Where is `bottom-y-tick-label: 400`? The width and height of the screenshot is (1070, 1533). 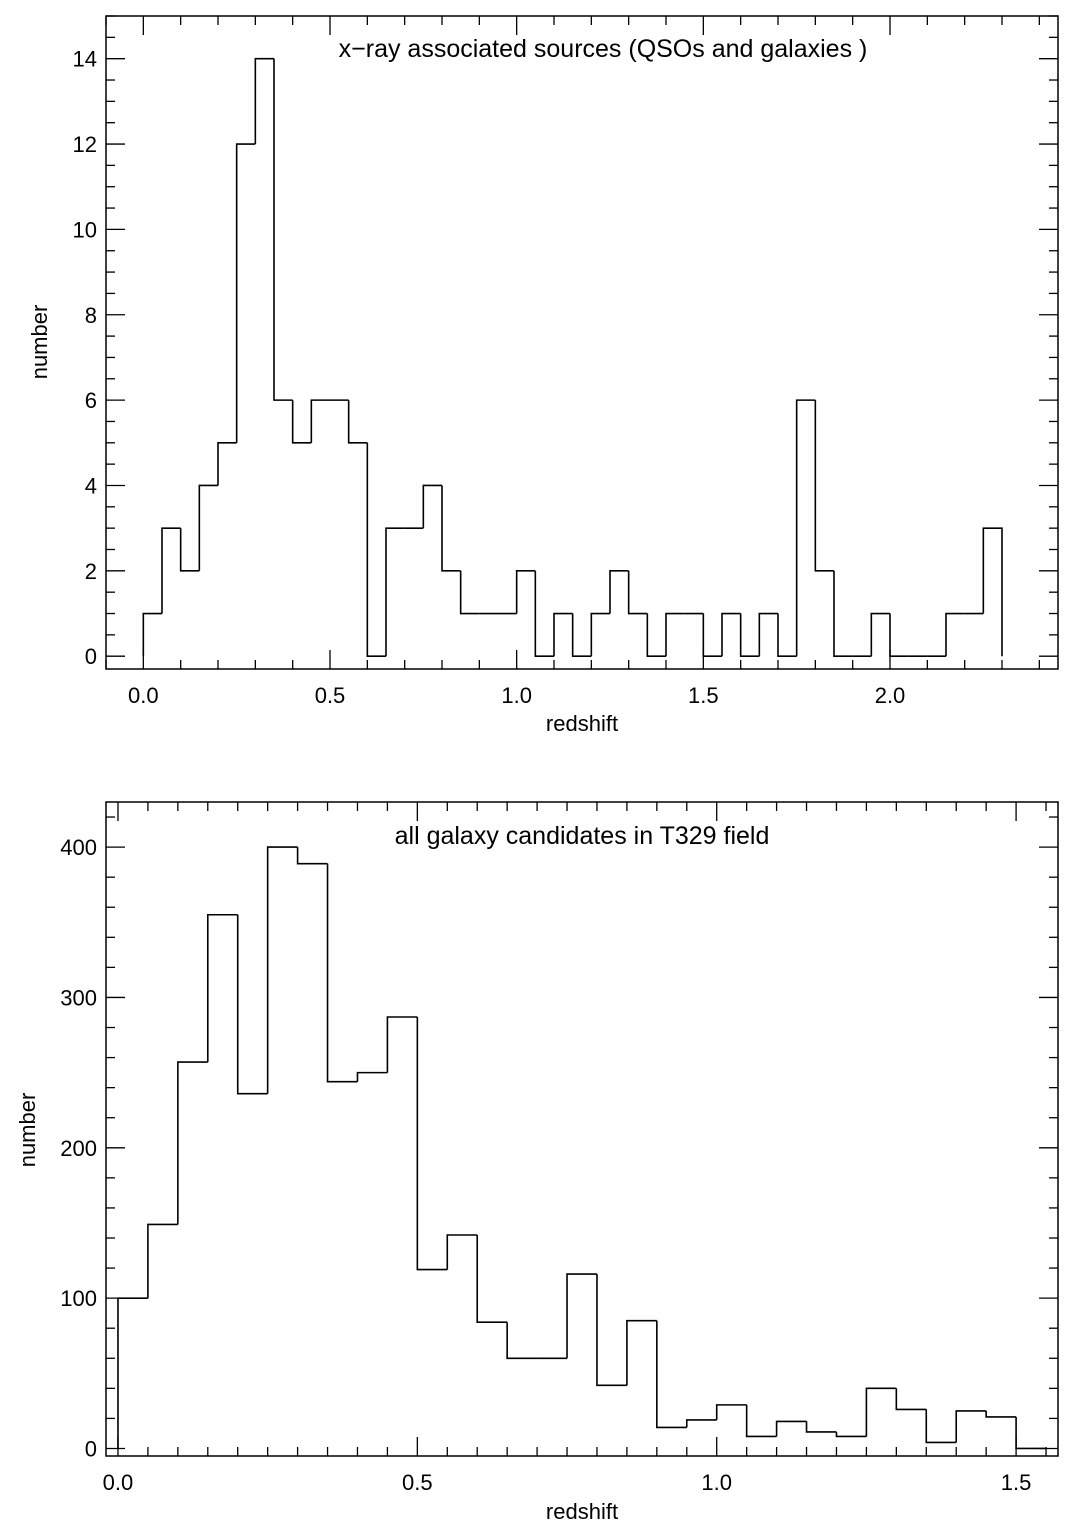 bottom-y-tick-label: 400 is located at coordinates (78, 847).